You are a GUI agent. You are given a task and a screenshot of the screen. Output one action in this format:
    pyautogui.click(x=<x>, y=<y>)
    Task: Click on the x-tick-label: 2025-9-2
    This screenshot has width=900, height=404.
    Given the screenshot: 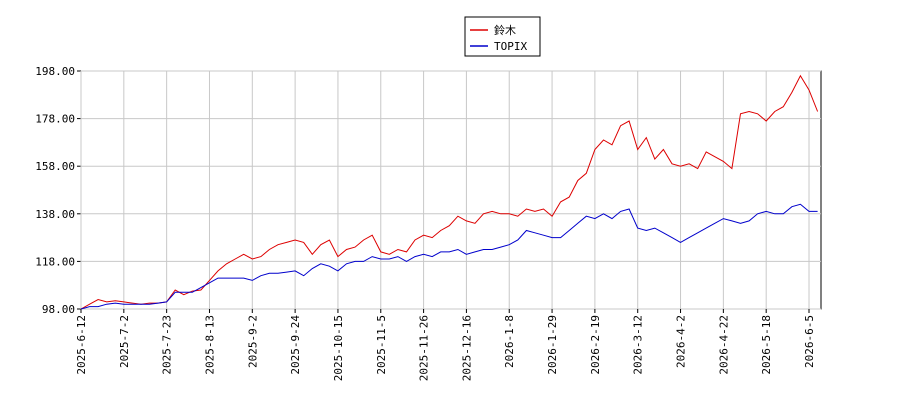 What is the action you would take?
    pyautogui.click(x=252, y=341)
    